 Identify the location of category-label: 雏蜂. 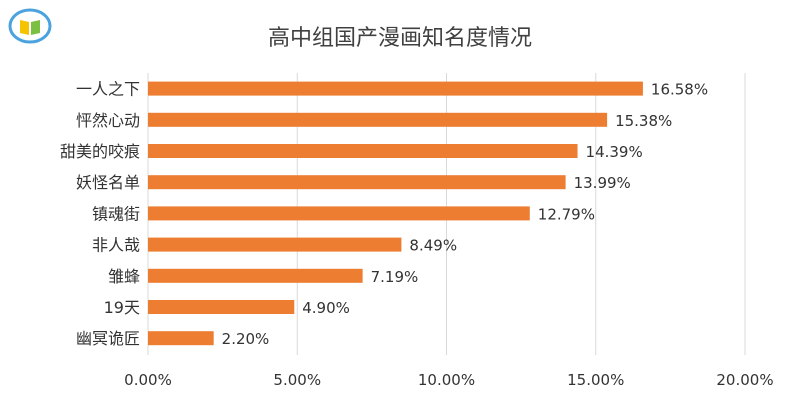
(124, 276).